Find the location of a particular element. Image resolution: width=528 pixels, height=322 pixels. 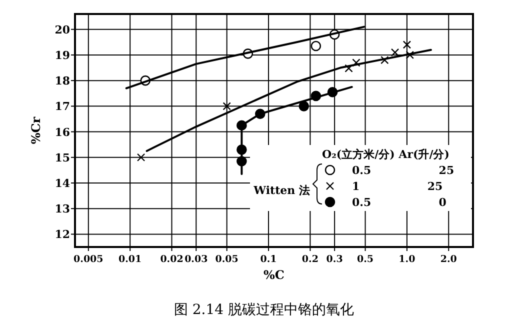

y-tick-label: 17 is located at coordinates (62, 107).